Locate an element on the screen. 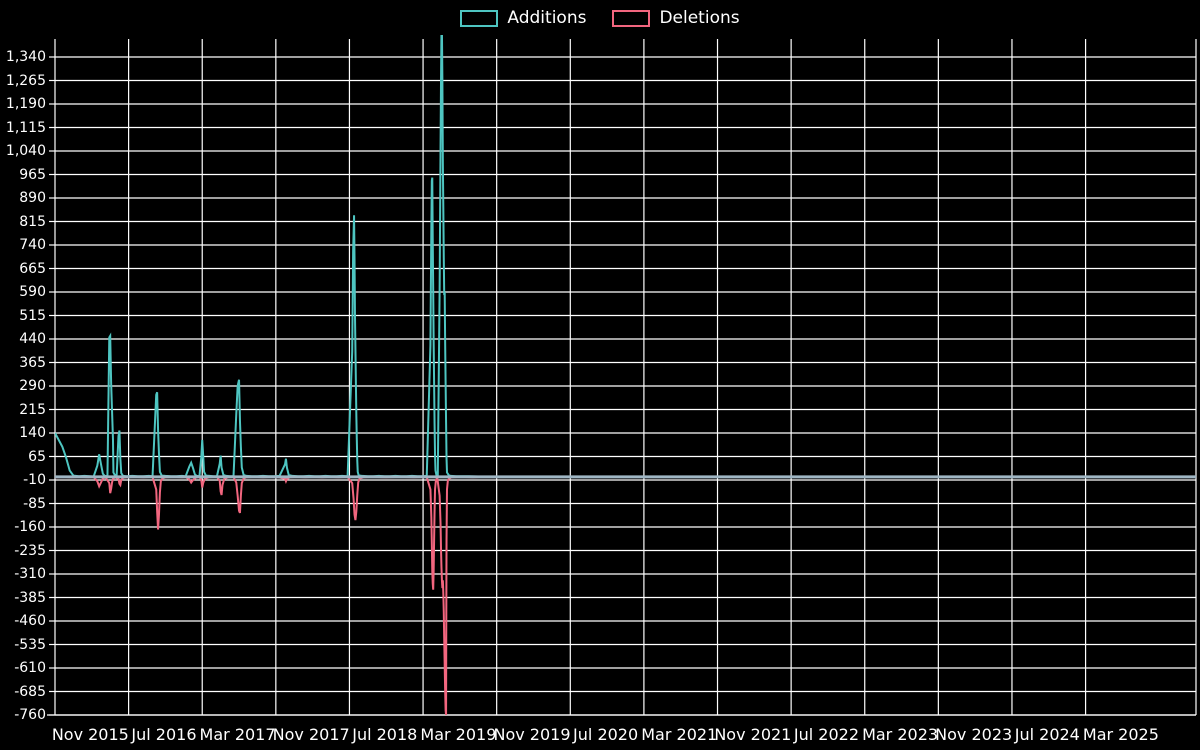  y-axis-tick-label: 215 is located at coordinates (32, 409).